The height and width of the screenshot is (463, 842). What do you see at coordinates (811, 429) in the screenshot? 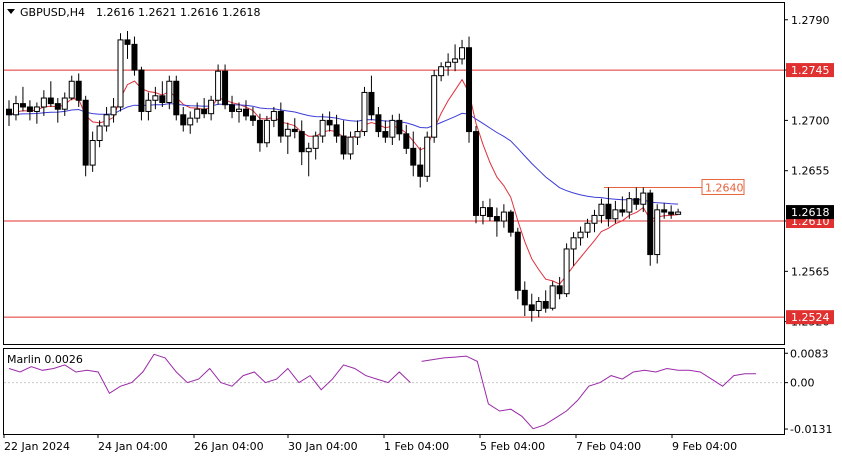
I see `indicator-tick-label: -0.0131` at bounding box center [811, 429].